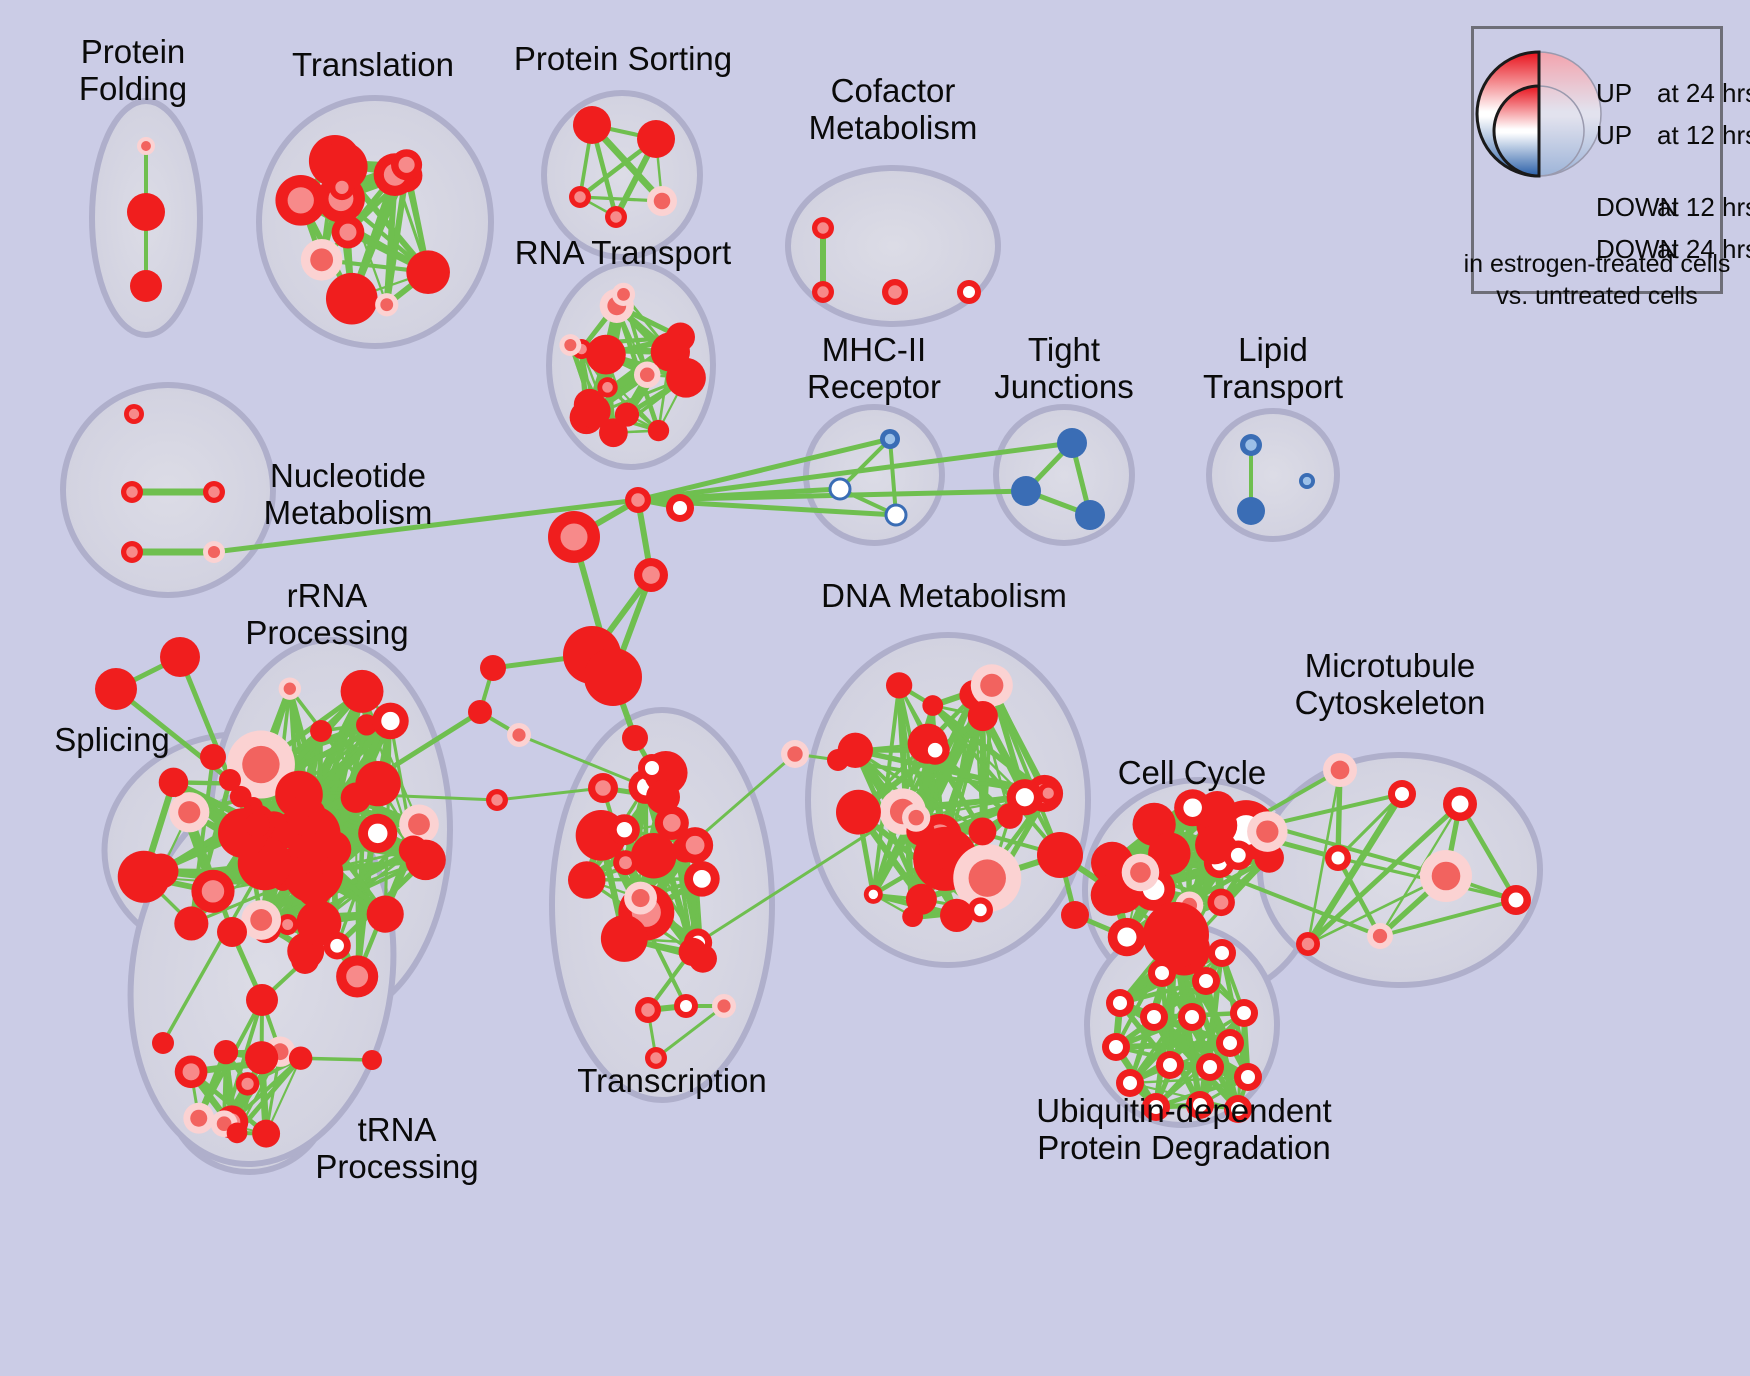  I want to click on cluster-label-splicing: Splicing, so click(112, 739).